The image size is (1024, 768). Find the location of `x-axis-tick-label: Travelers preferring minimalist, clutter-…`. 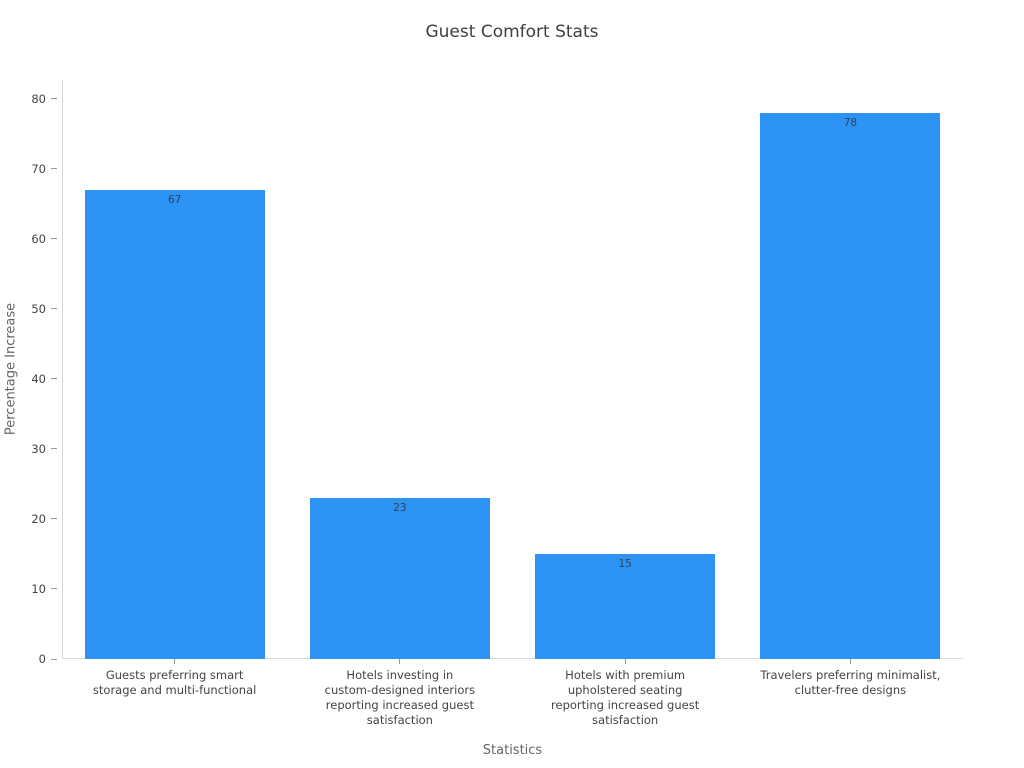

x-axis-tick-label: Travelers preferring minimalist, clutter-… is located at coordinates (850, 683).